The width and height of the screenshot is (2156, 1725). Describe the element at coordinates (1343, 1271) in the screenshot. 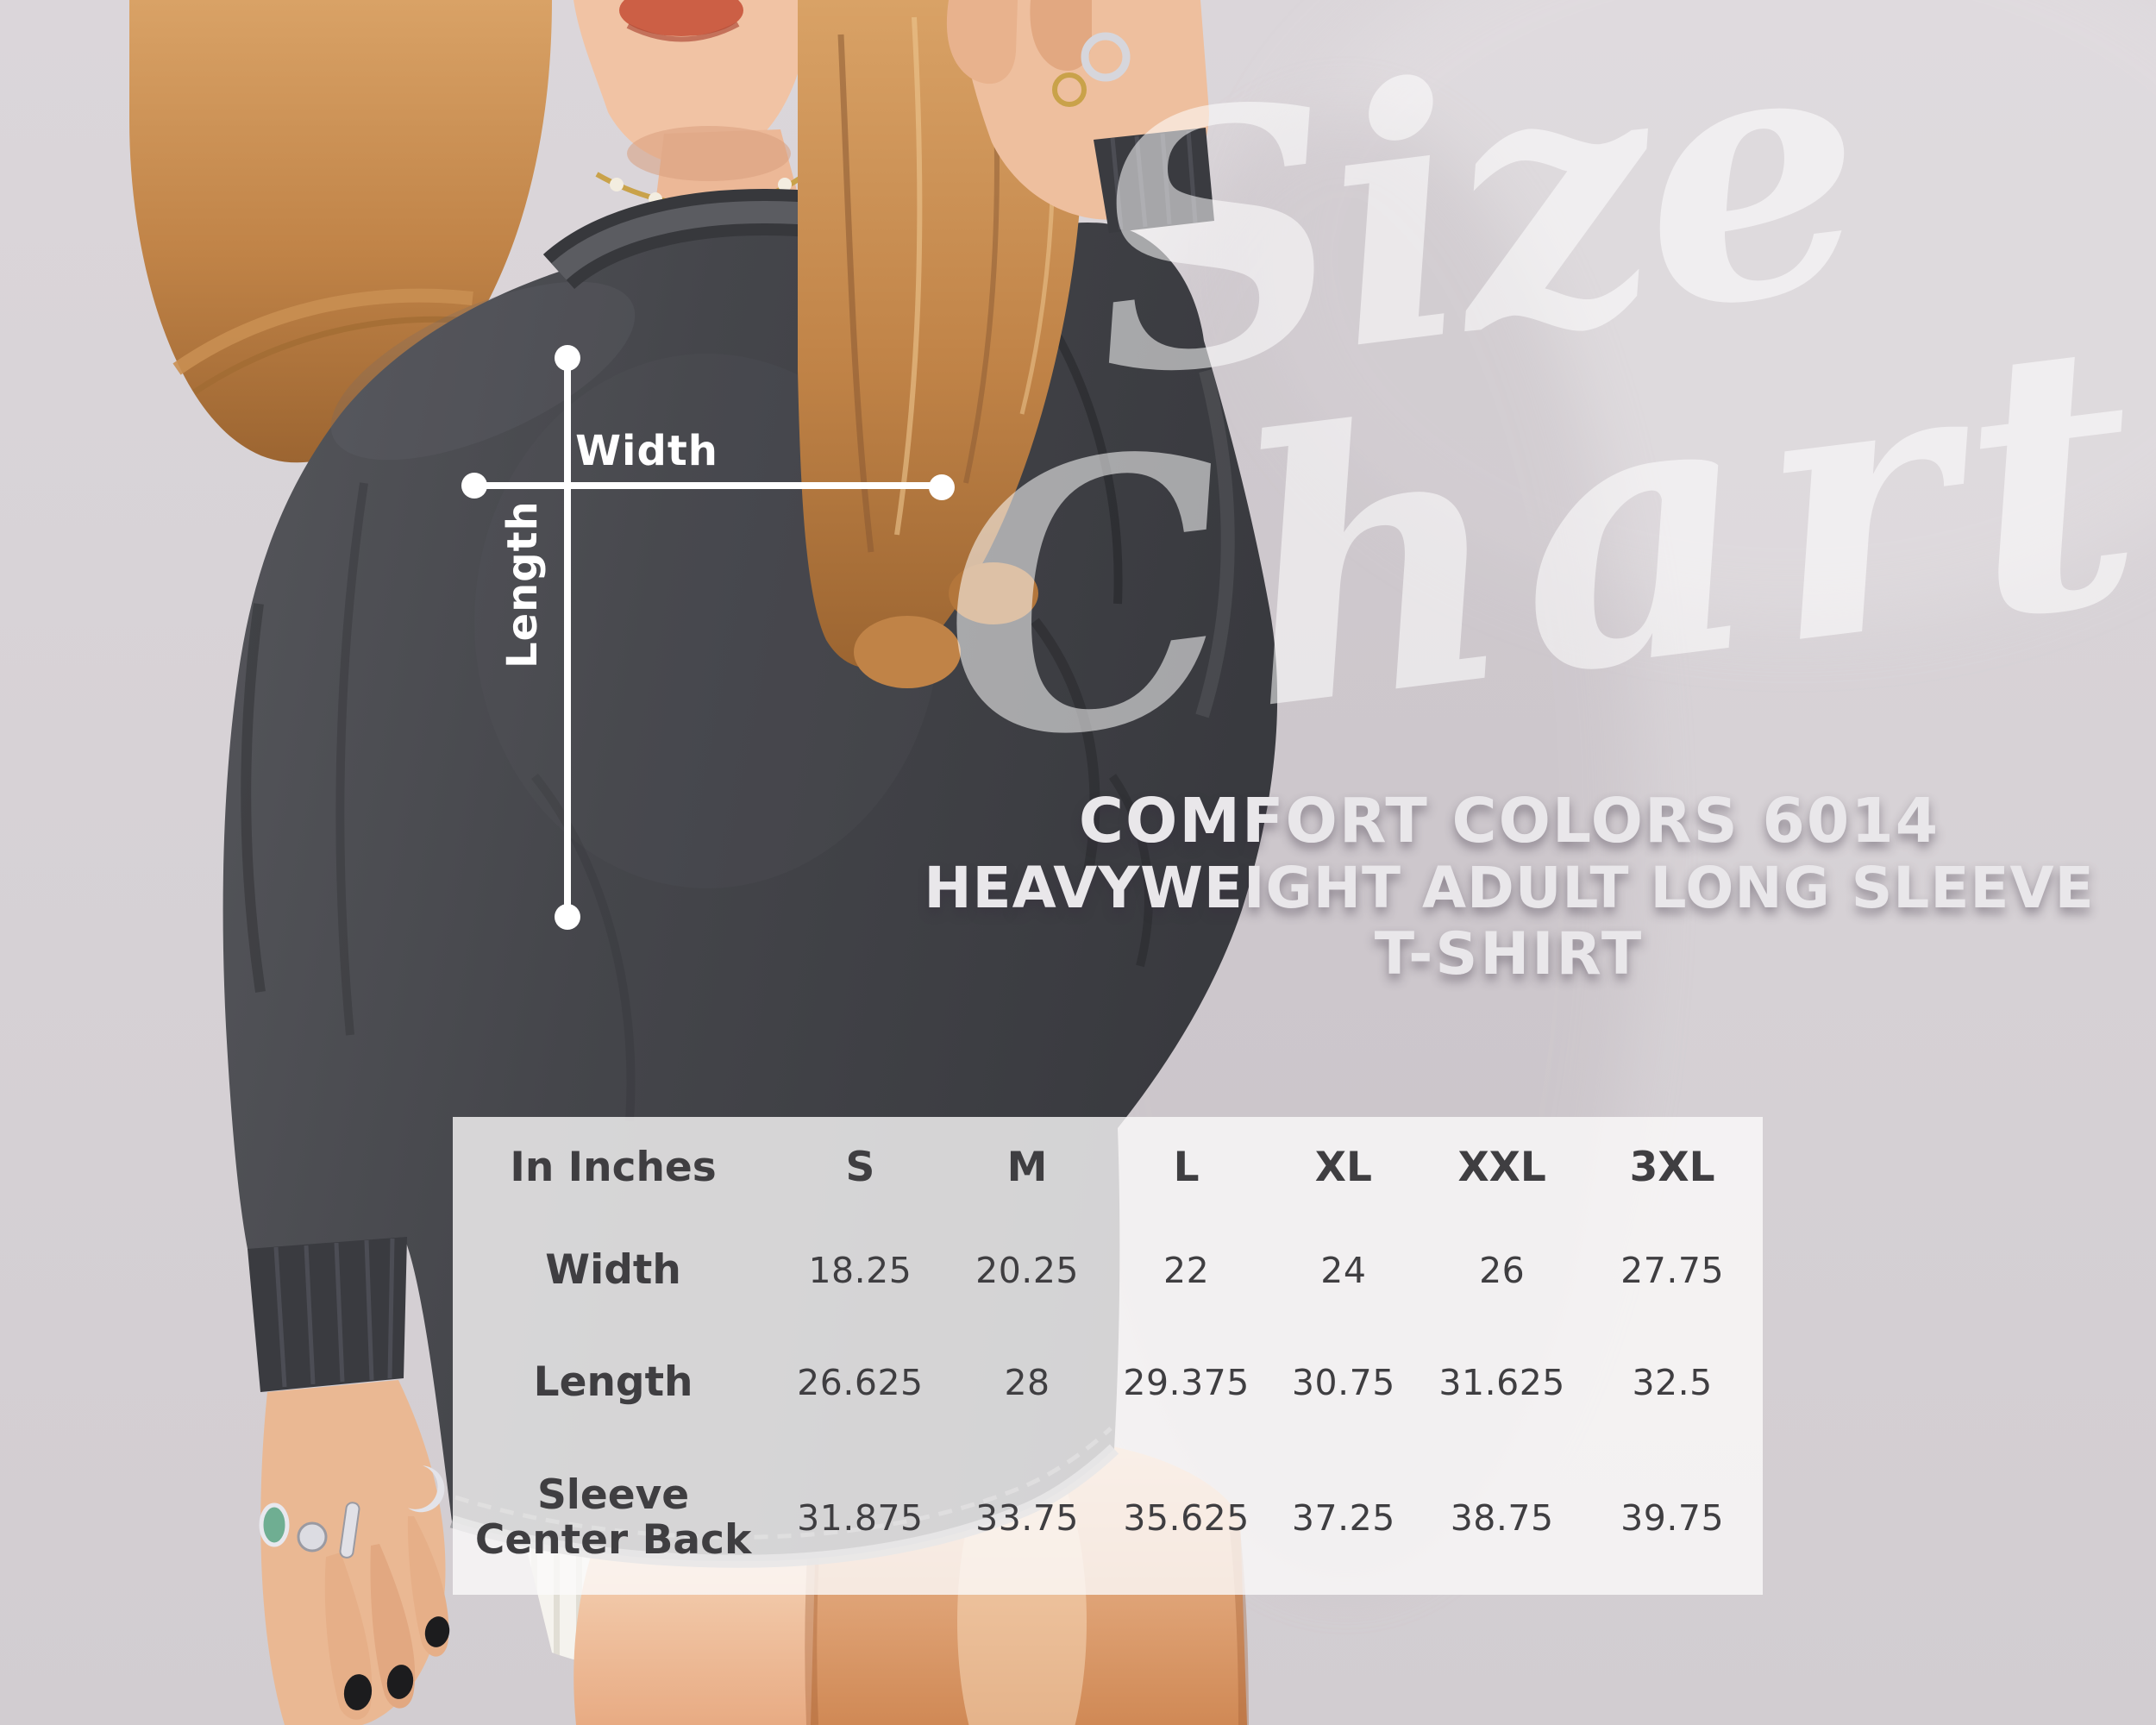

I see `table-cell: 24` at that location.